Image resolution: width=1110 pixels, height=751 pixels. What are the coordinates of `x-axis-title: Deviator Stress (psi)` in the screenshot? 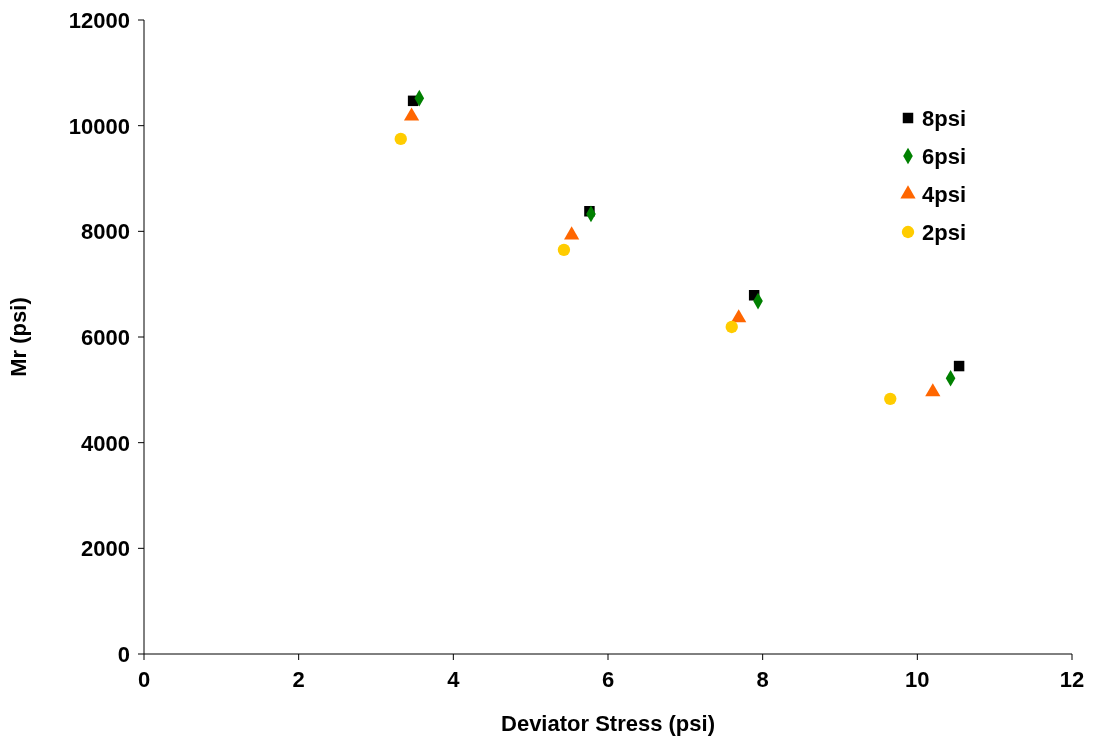 It's located at (608, 723).